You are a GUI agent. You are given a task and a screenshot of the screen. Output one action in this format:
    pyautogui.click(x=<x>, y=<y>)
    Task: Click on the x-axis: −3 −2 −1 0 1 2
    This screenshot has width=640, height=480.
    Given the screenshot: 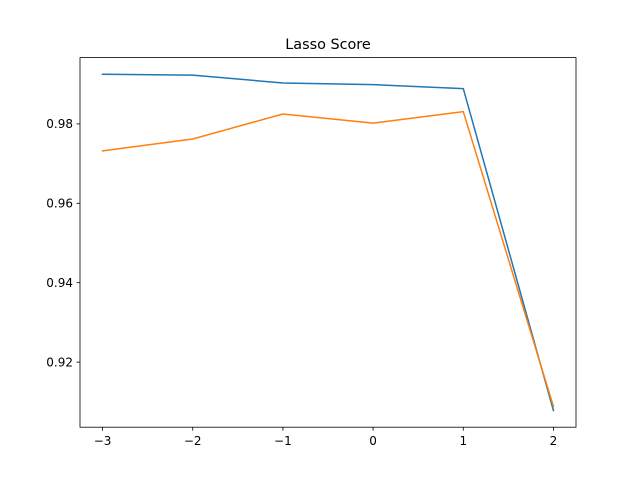 What is the action you would take?
    pyautogui.click(x=326, y=437)
    